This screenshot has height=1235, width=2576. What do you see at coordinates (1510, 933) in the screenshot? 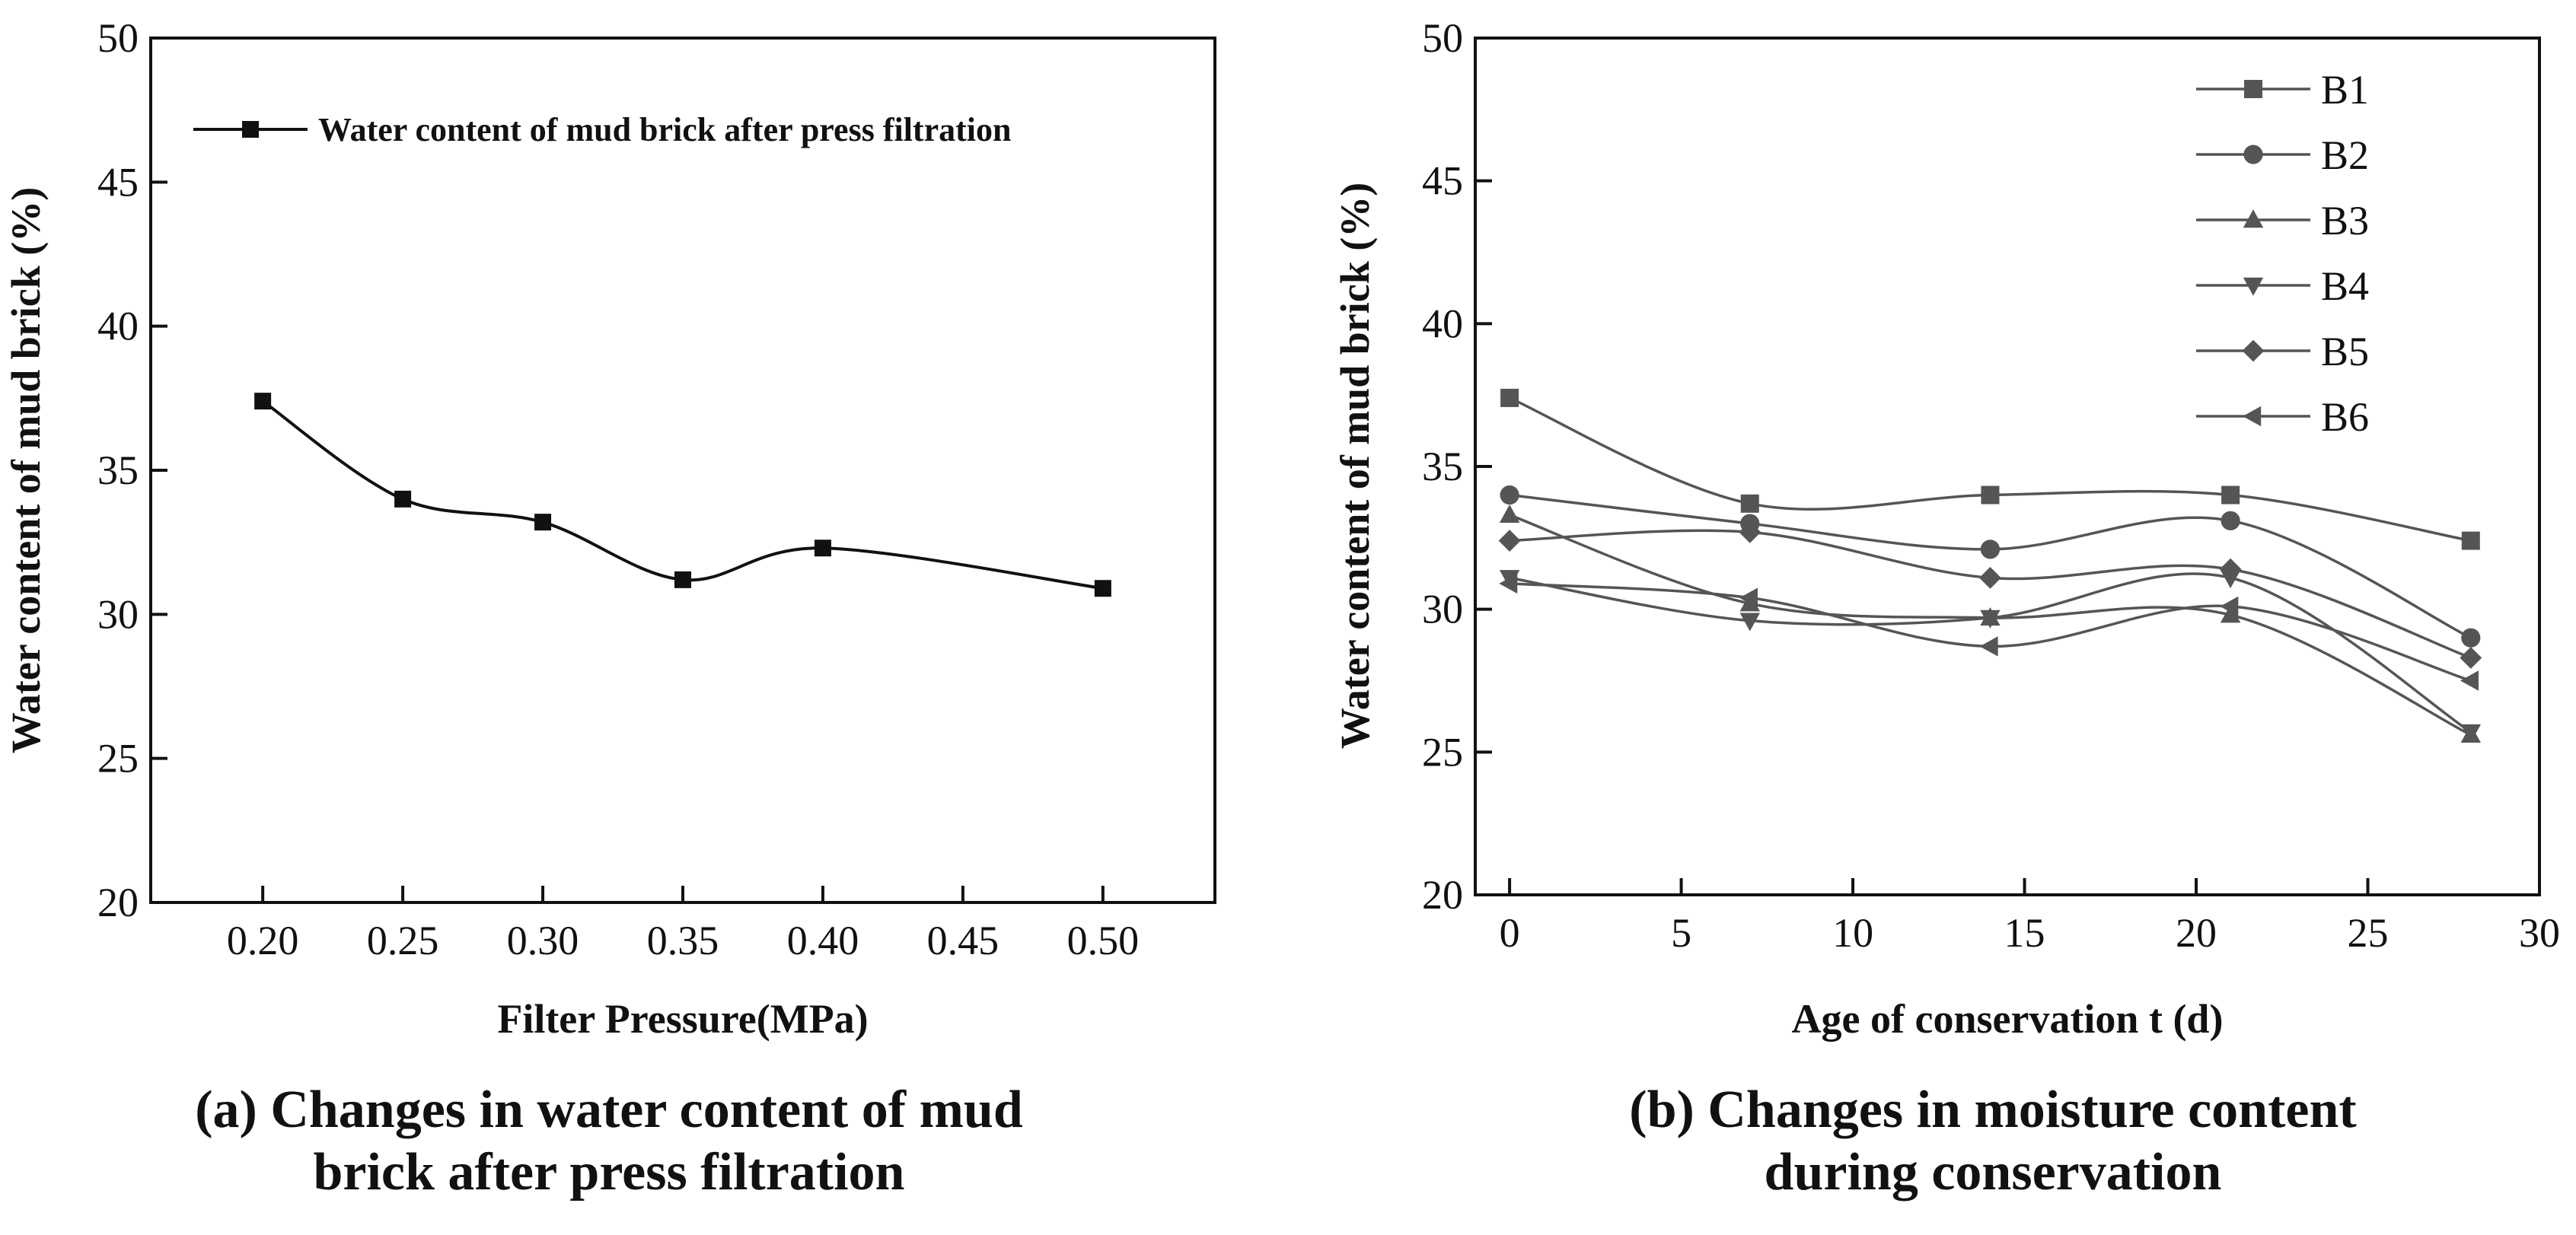
I see `chart-b-xtick-label: 0` at bounding box center [1510, 933].